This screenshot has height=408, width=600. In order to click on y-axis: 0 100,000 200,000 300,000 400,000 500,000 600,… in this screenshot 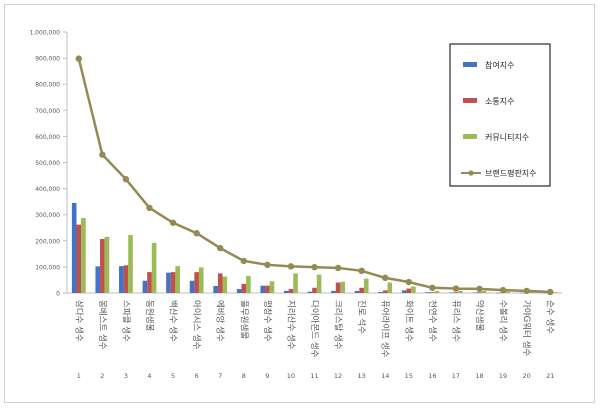, I will do `click(48, 164)`.